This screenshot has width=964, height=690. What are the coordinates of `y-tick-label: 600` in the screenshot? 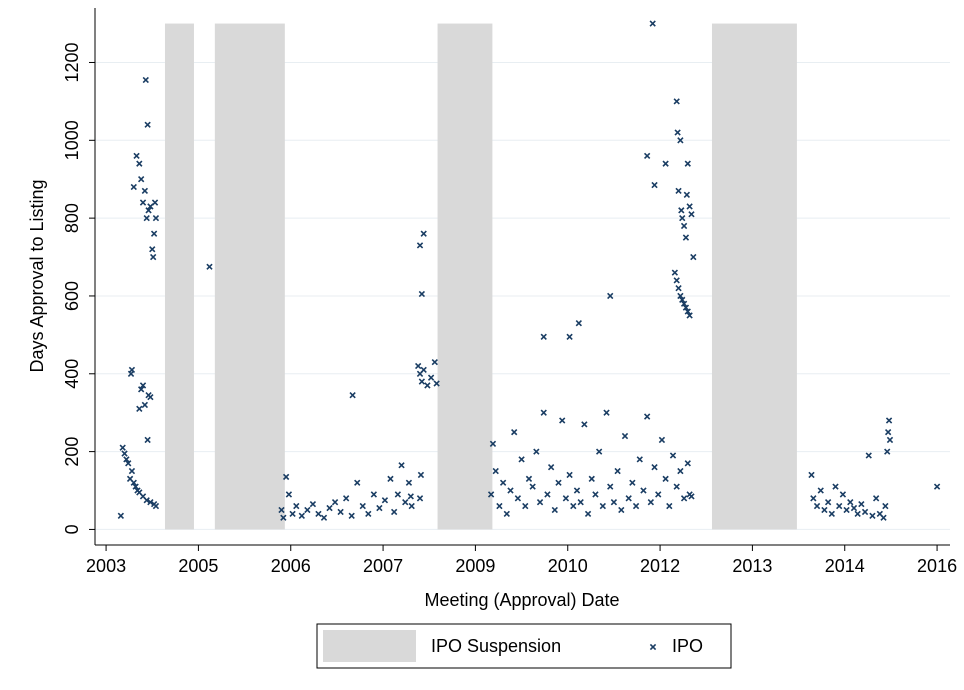 It's located at (72, 296).